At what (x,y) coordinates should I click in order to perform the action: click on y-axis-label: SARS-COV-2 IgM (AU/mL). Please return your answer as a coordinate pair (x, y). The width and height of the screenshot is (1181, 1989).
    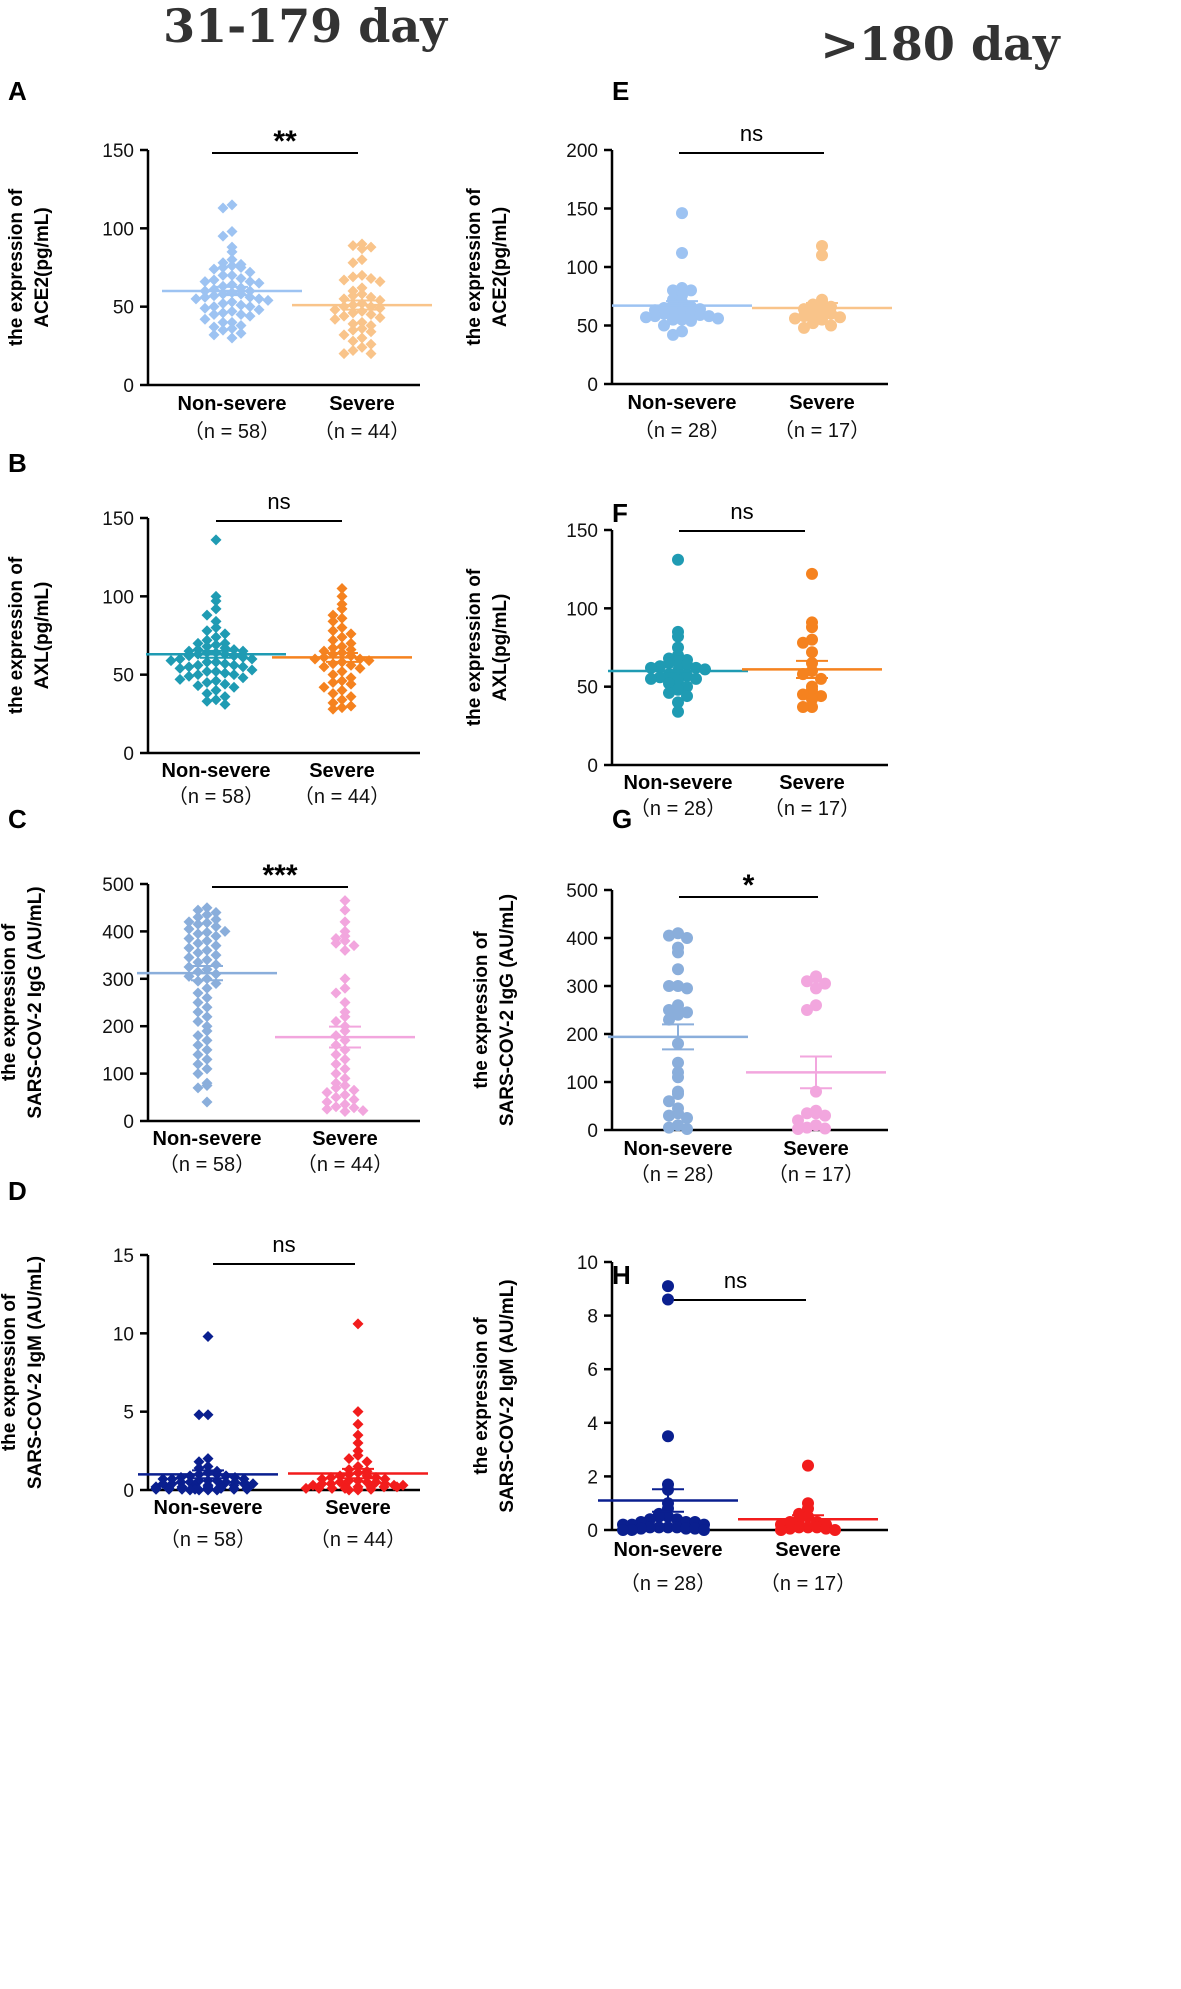
    Looking at the image, I should click on (507, 1395).